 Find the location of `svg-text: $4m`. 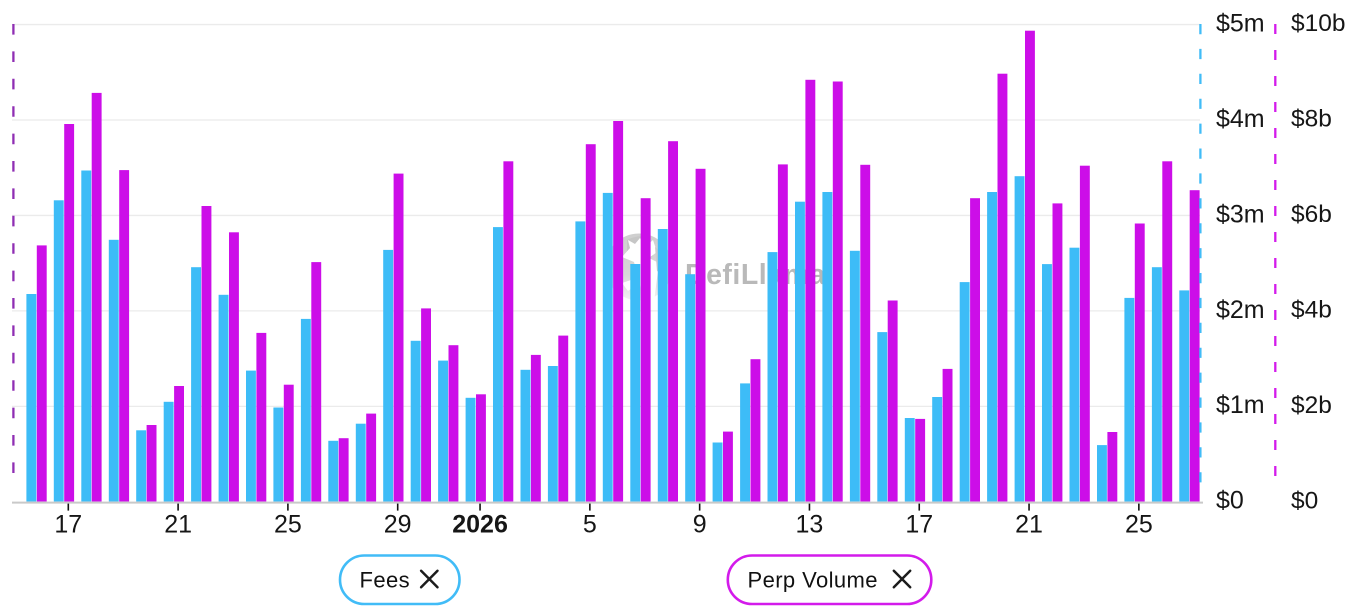

svg-text: $4m is located at coordinates (1240, 119).